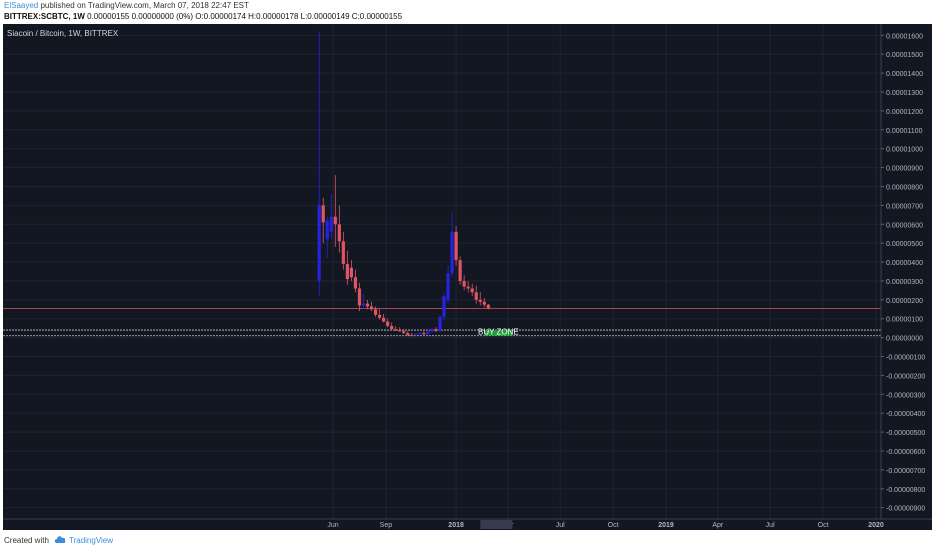 Image resolution: width=932 pixels, height=550 pixels. I want to click on author-link: ElSaayed, so click(21, 5).